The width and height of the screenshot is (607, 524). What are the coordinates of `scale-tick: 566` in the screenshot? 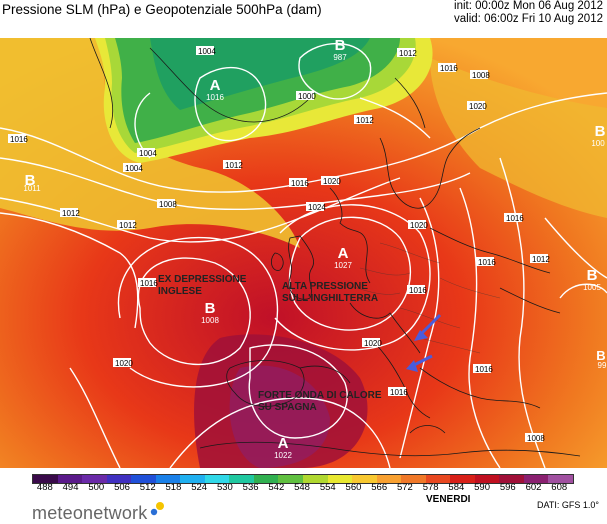 It's located at (379, 487).